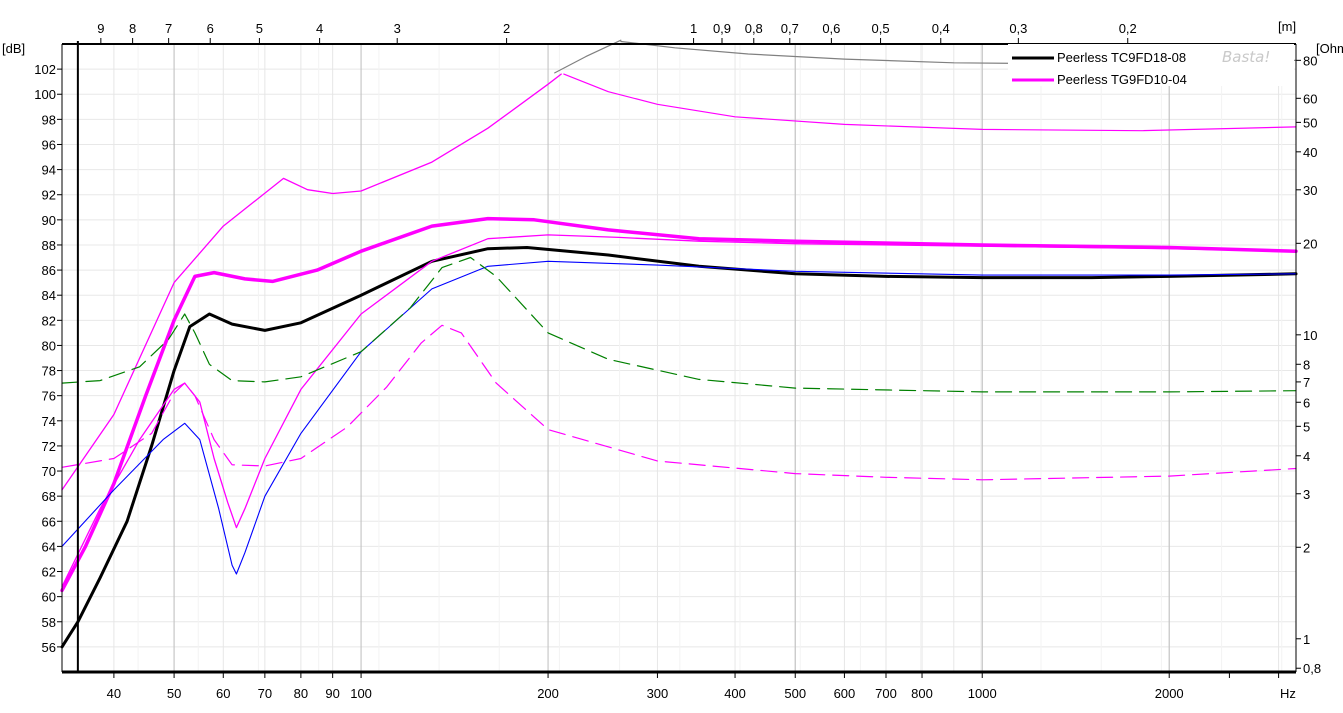  Describe the element at coordinates (1122, 79) in the screenshot. I see `legend-label-tg9fd: Peerless TG9FD10-04` at that location.